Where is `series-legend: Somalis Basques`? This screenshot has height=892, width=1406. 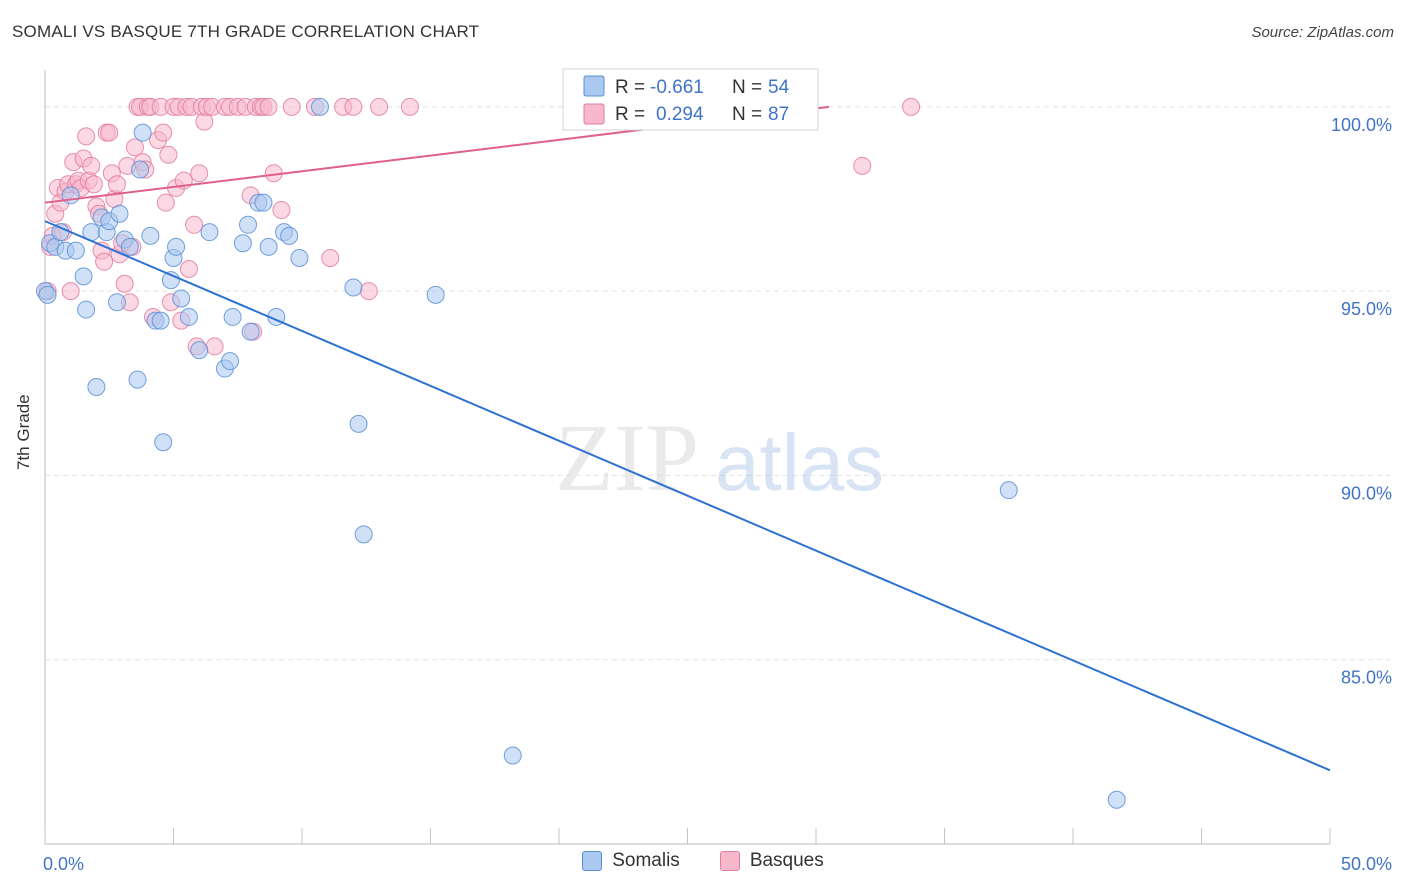
series-legend: Somalis Basques is located at coordinates (703, 861).